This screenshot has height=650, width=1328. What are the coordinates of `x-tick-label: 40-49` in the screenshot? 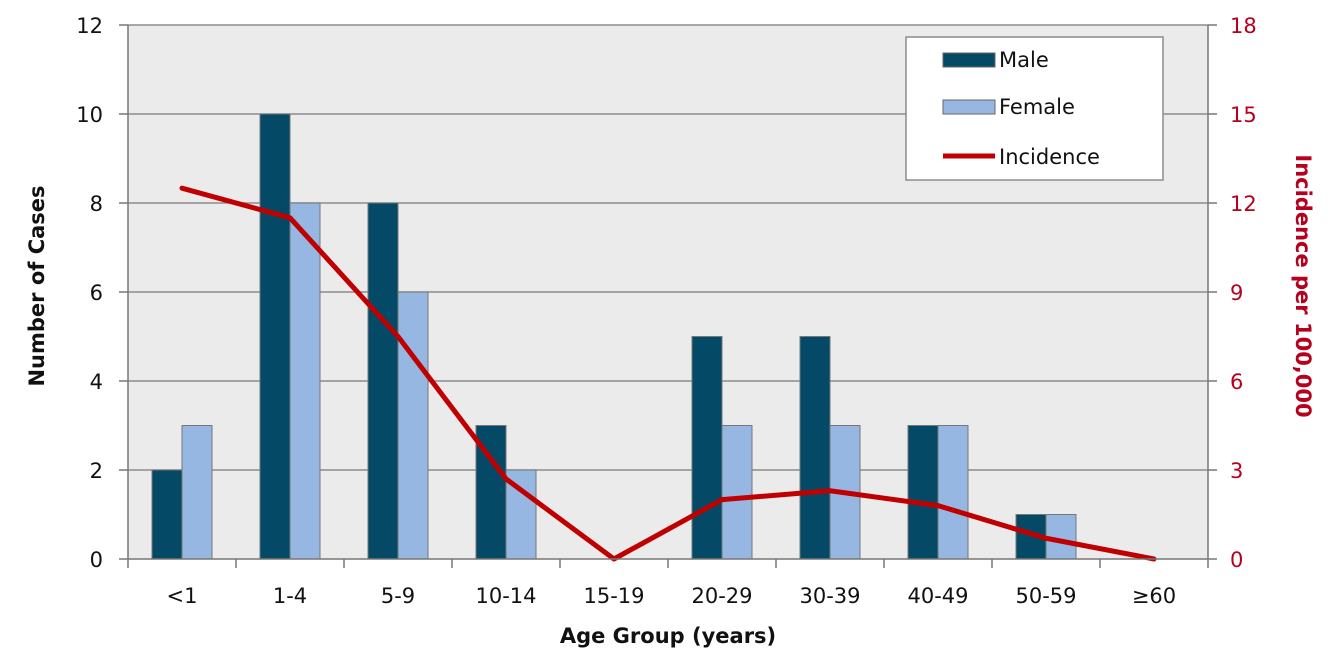 It's located at (937, 596).